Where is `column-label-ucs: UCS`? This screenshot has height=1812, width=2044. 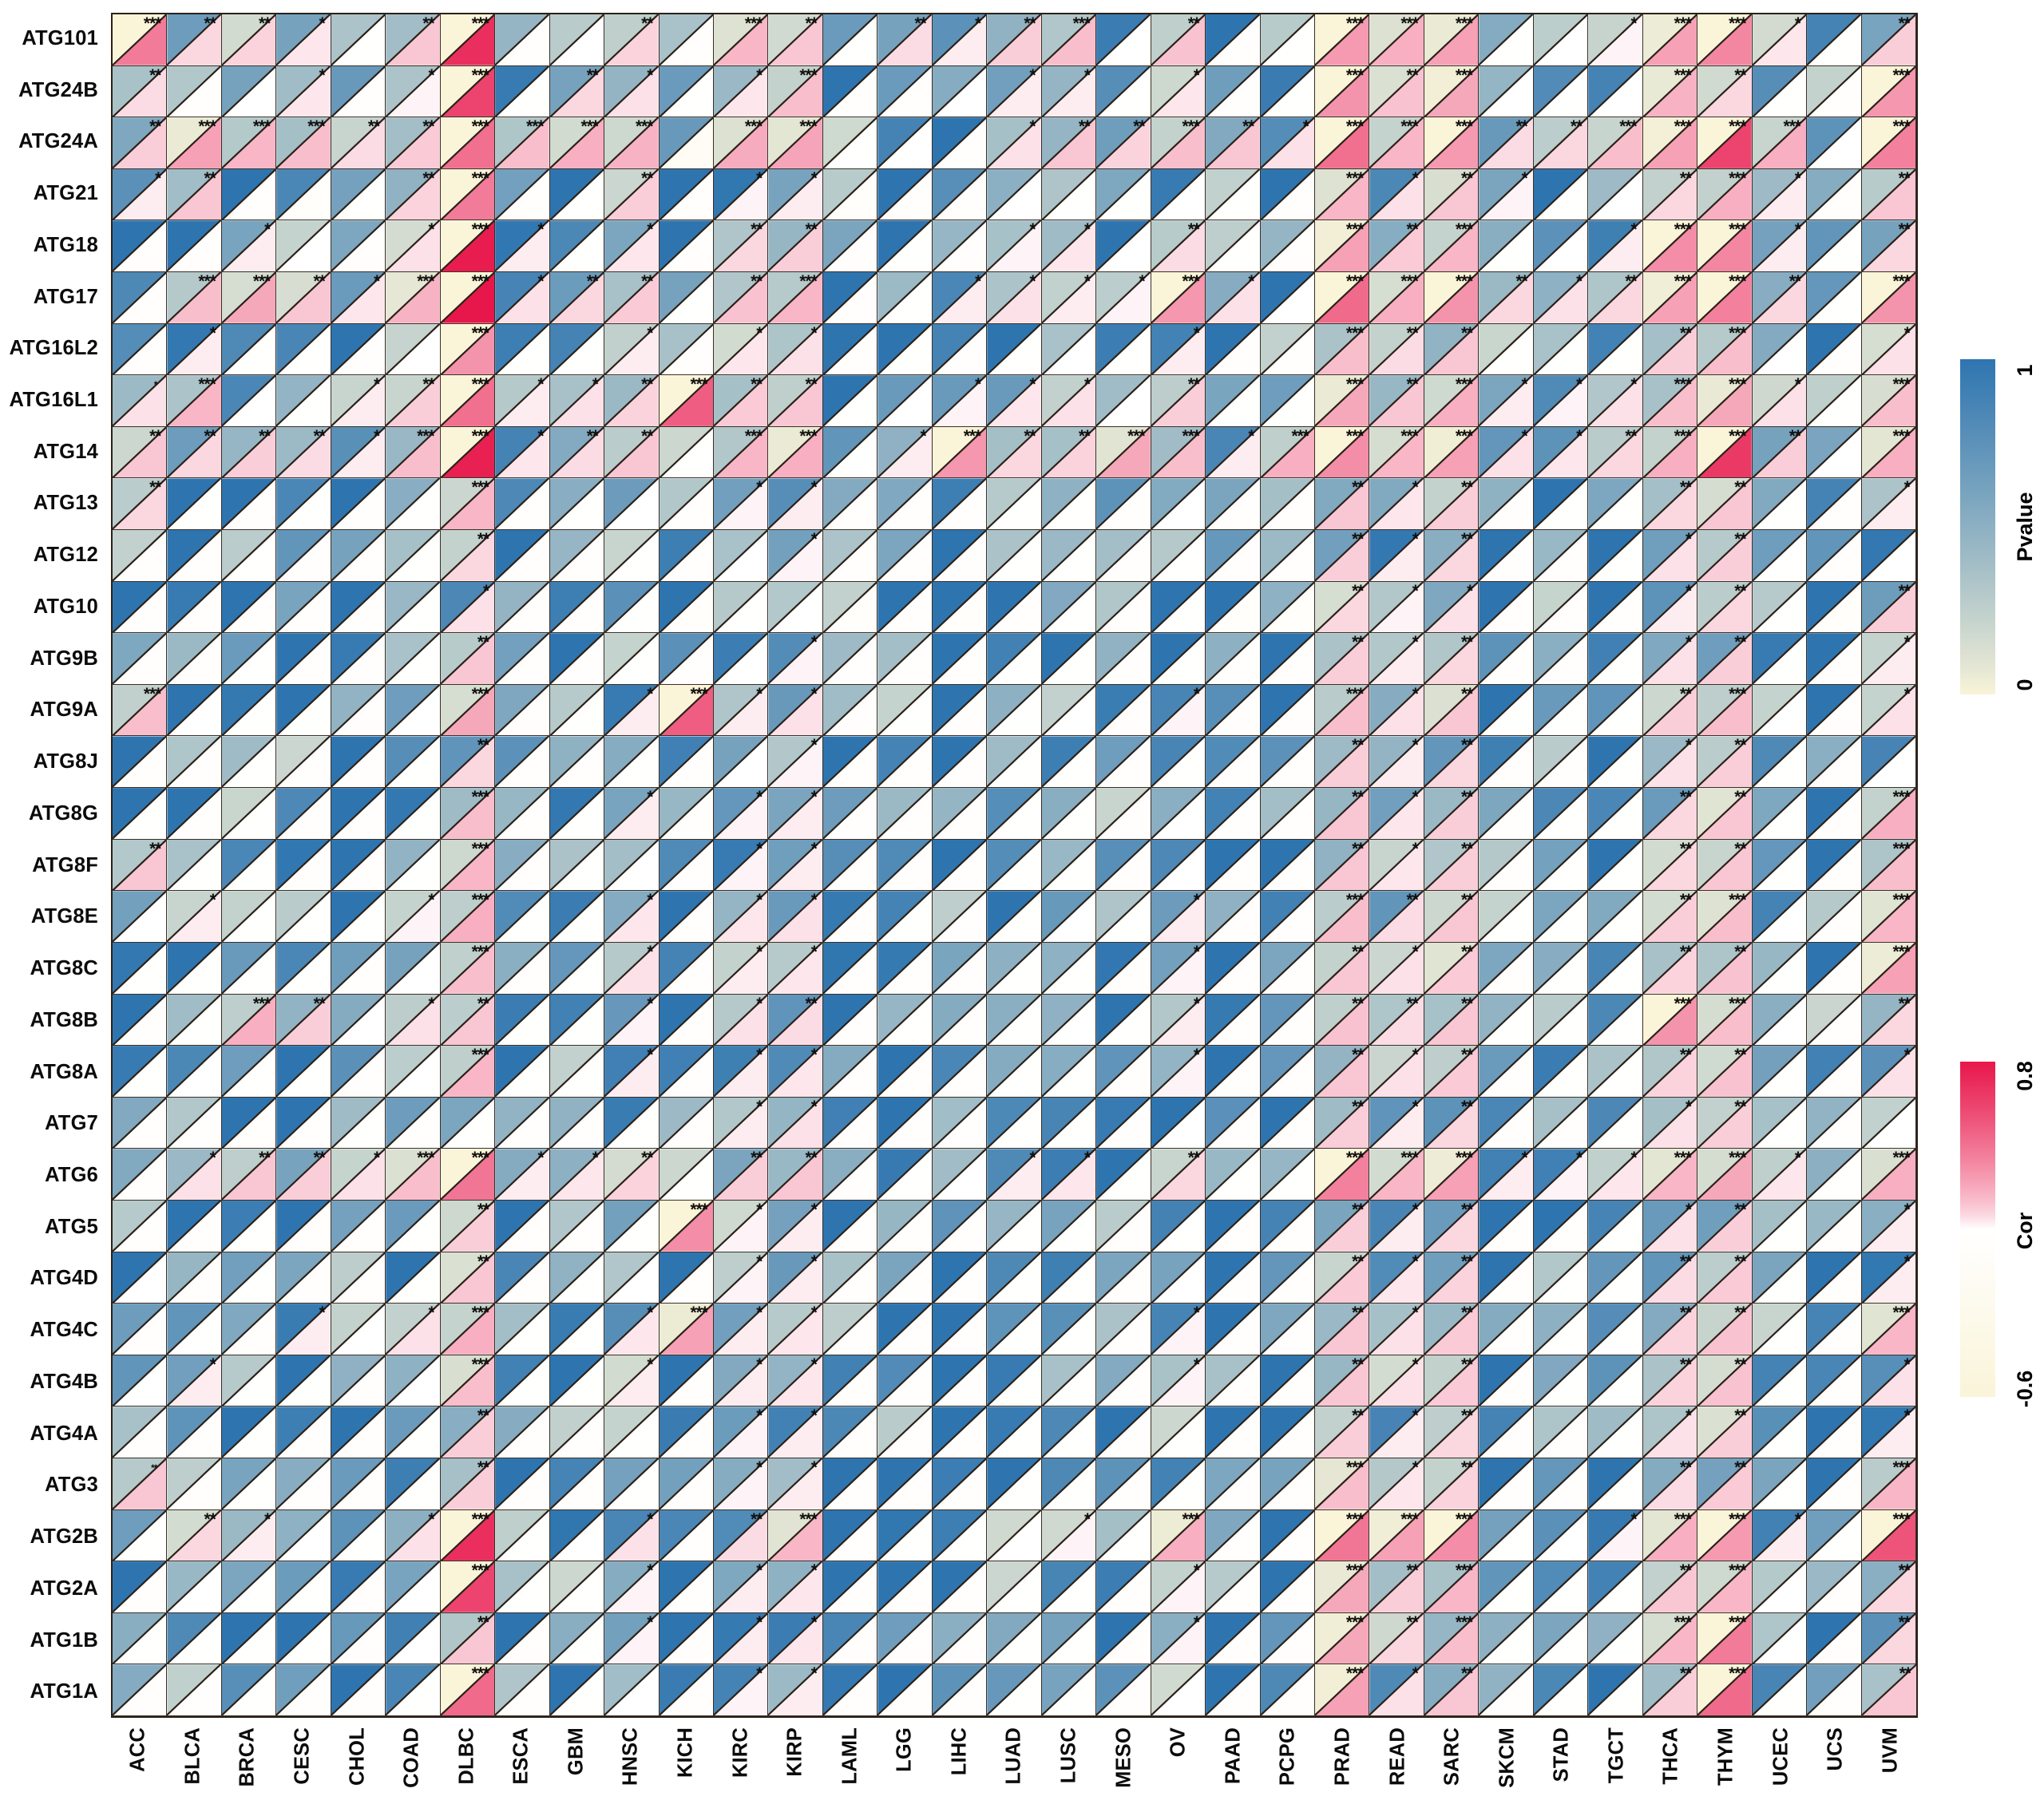 column-label-ucs: UCS is located at coordinates (1835, 1749).